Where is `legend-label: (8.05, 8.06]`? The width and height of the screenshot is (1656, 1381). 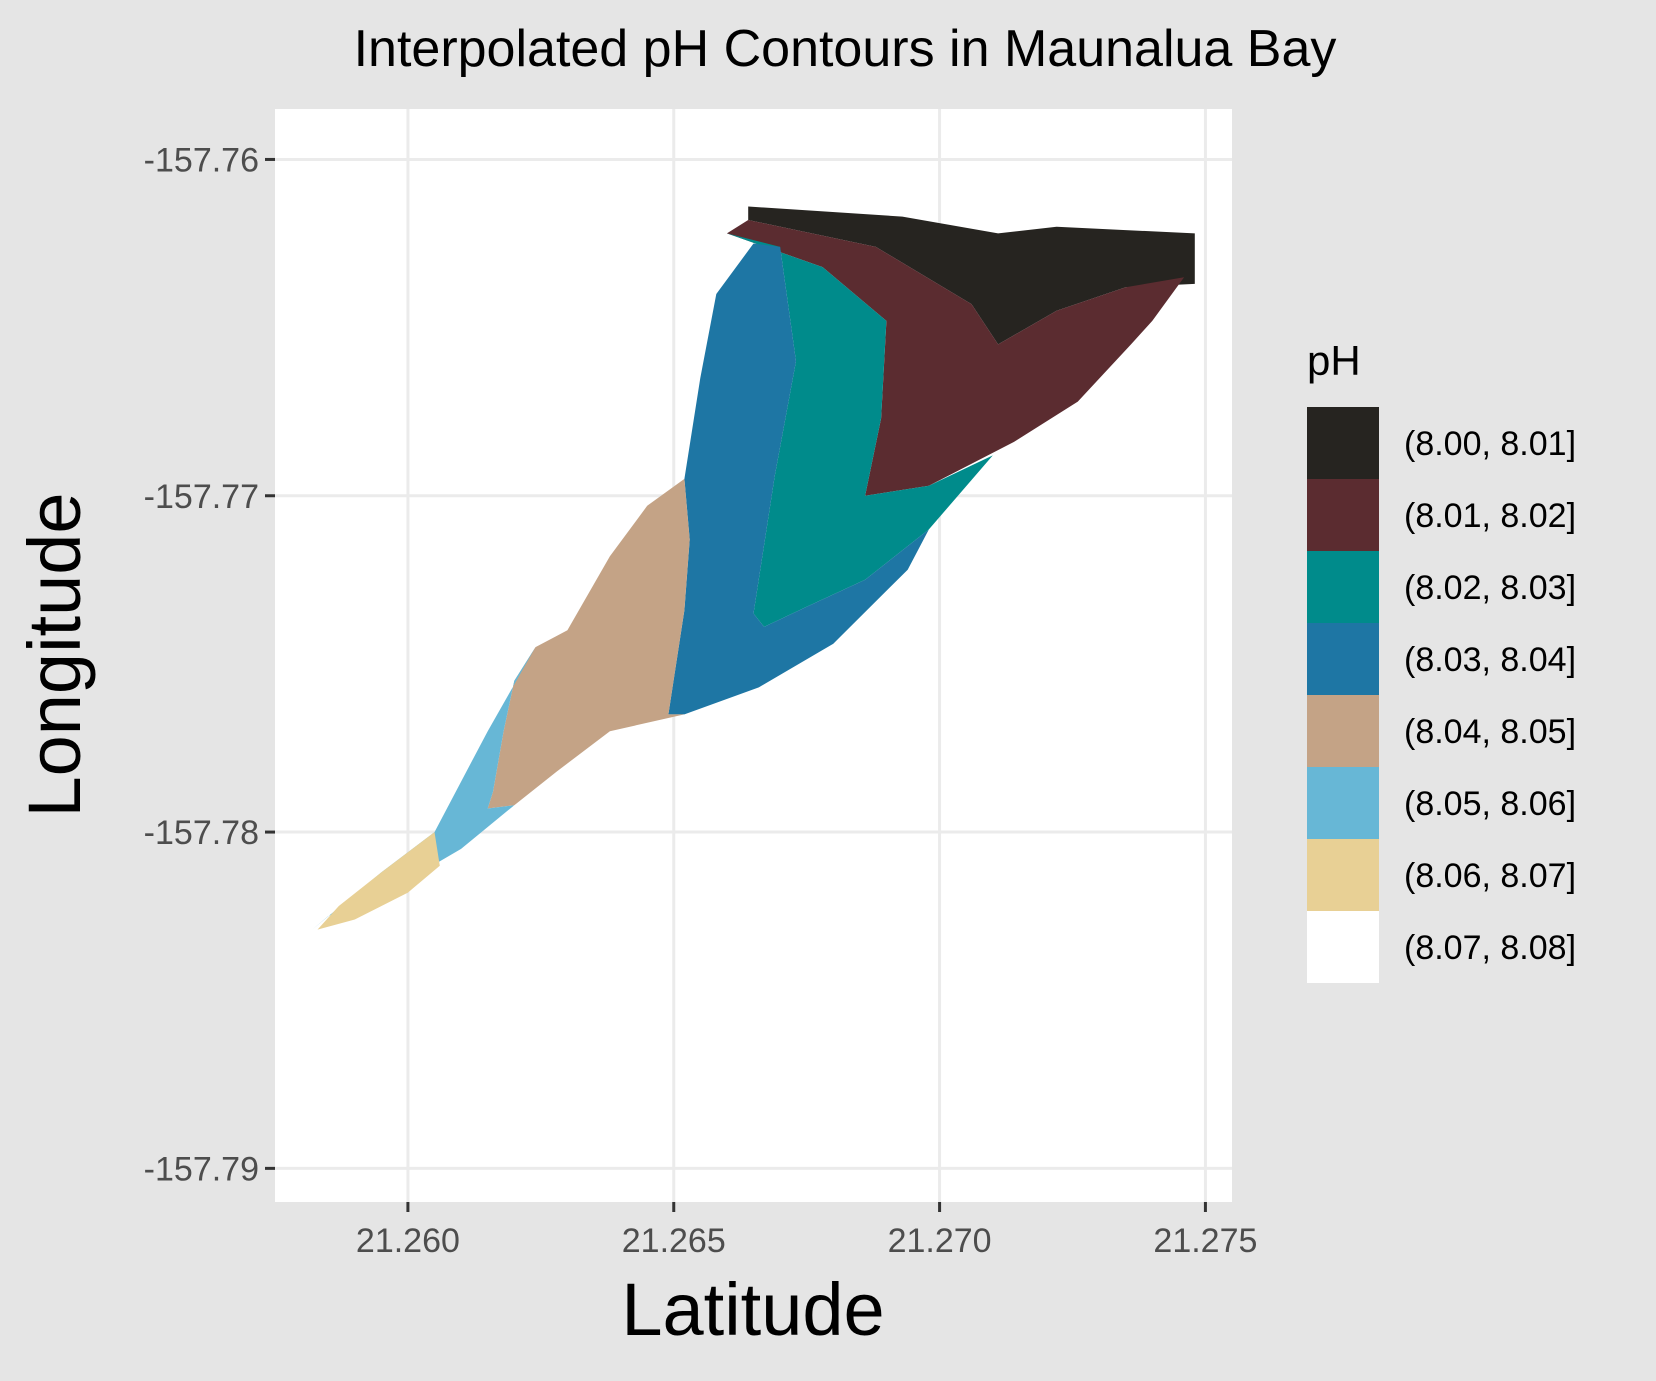 legend-label: (8.05, 8.06] is located at coordinates (1490, 804).